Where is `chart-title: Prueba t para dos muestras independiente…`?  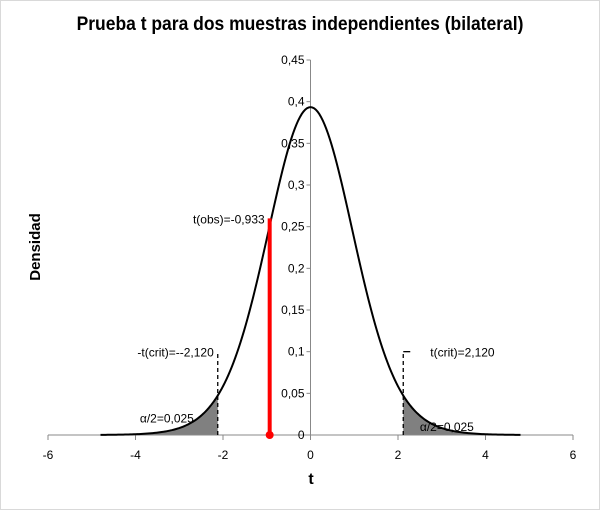 chart-title: Prueba t para dos muestras independiente… is located at coordinates (300, 24).